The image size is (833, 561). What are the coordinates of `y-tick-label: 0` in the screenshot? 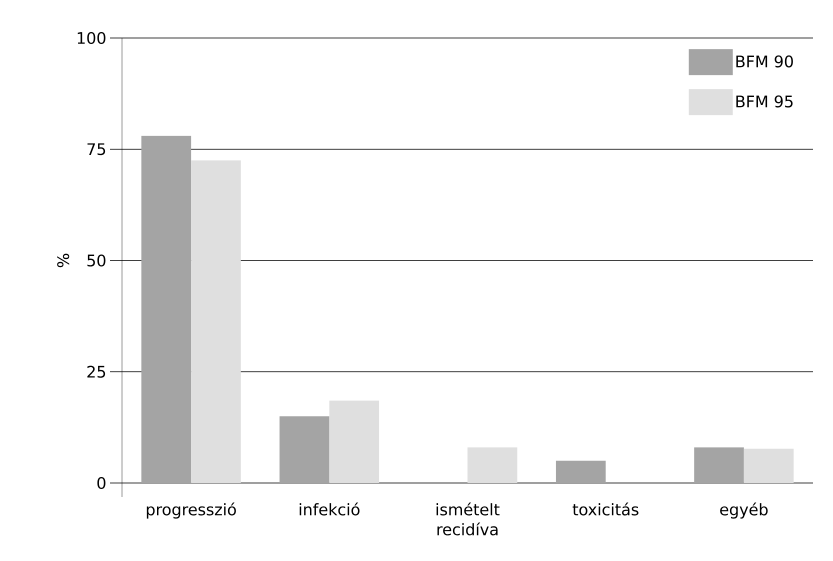 It's located at (101, 483).